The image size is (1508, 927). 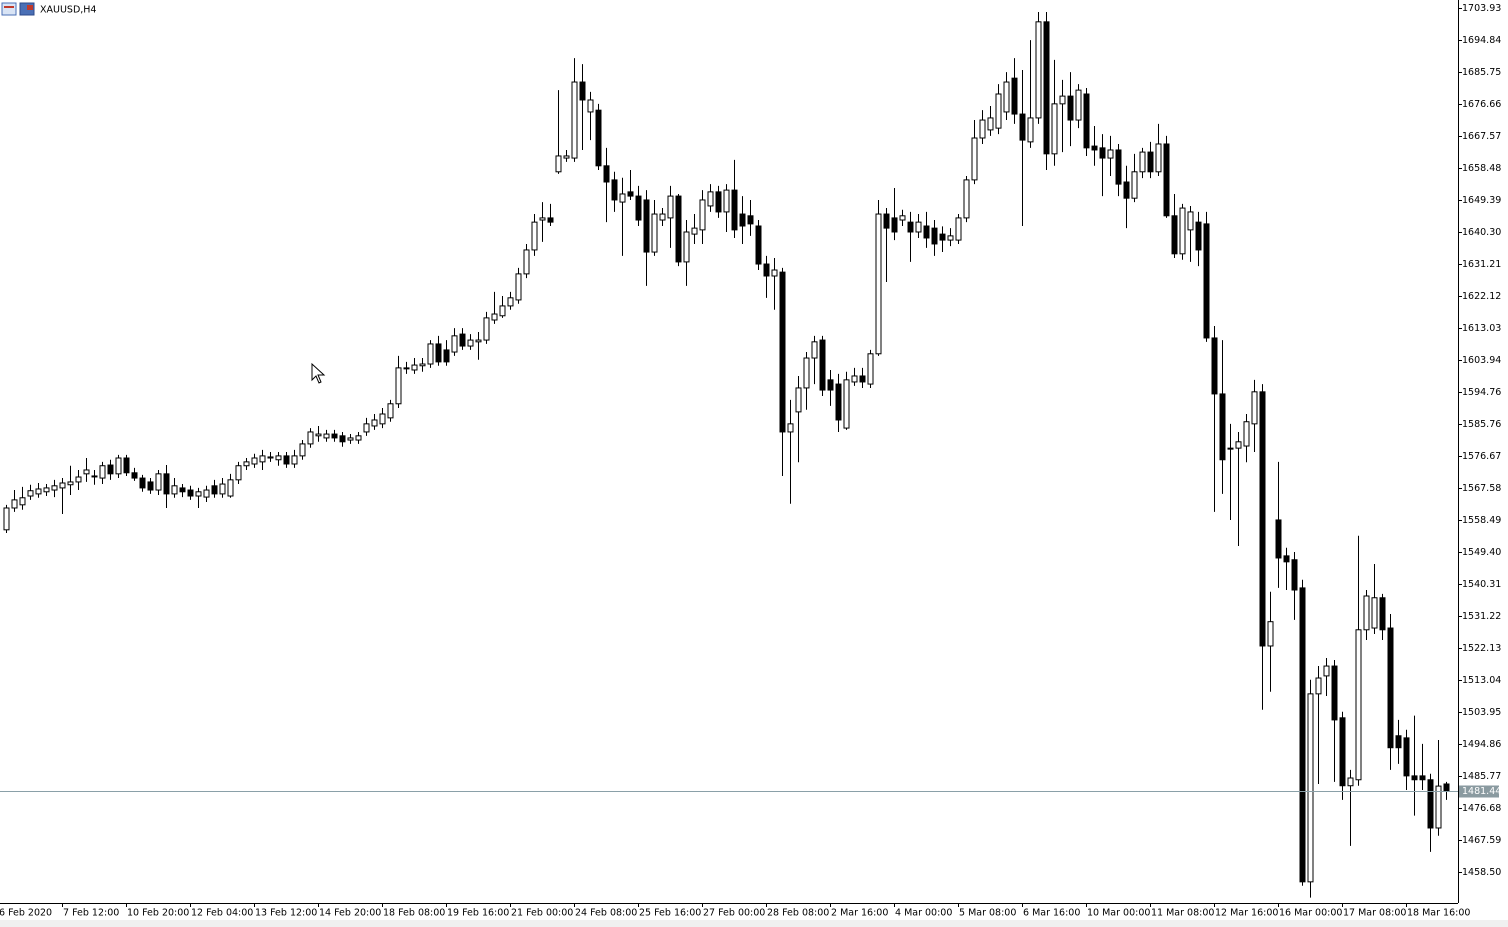 What do you see at coordinates (1481, 168) in the screenshot?
I see `y-tick-label: 1658.48` at bounding box center [1481, 168].